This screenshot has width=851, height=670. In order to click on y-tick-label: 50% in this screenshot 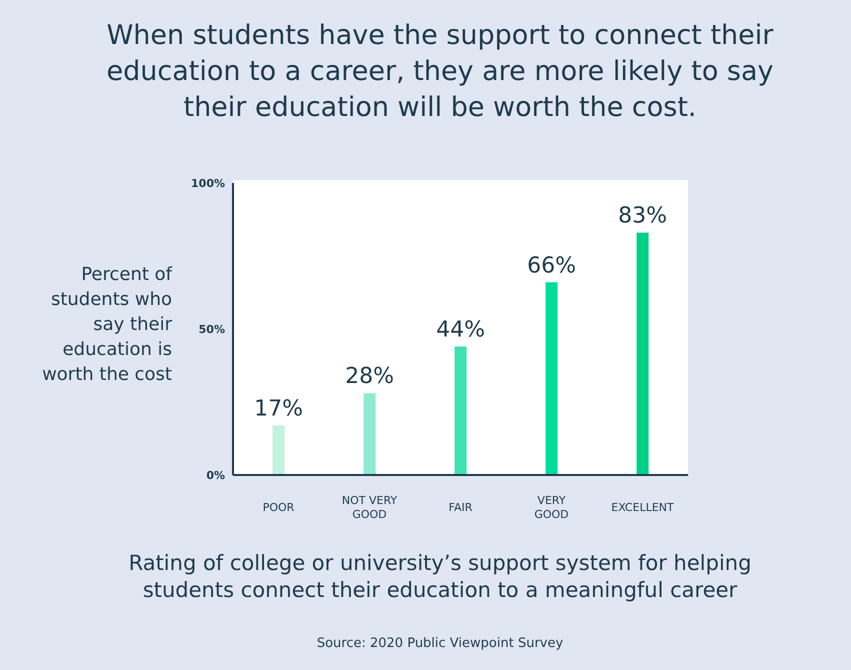, I will do `click(211, 329)`.